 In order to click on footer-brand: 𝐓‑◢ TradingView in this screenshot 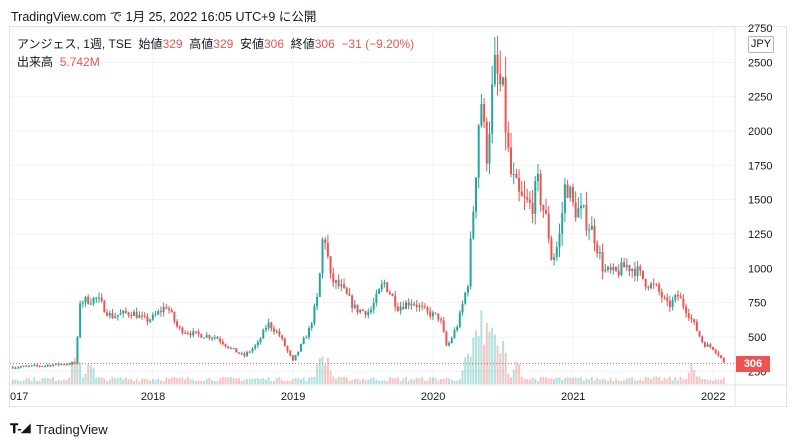, I will do `click(59, 429)`.